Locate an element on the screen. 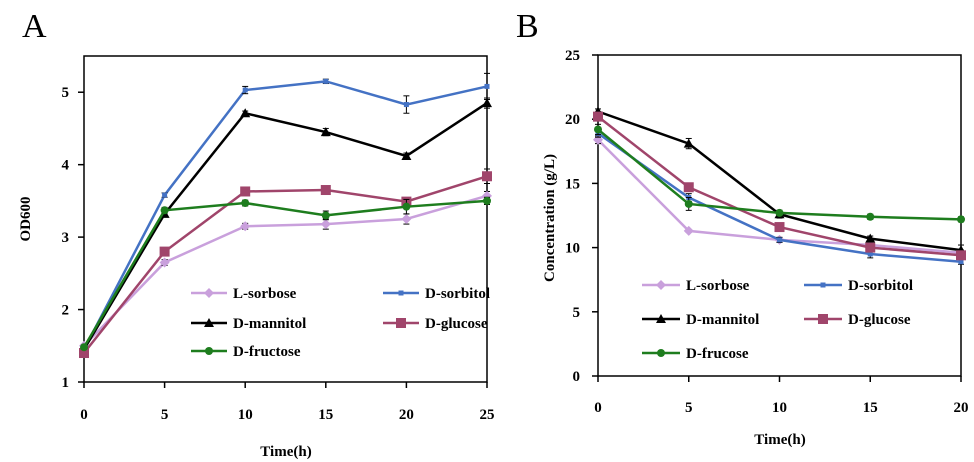 The height and width of the screenshot is (462, 974). legend-item-d-fructose: D-fructose is located at coordinates (246, 352).